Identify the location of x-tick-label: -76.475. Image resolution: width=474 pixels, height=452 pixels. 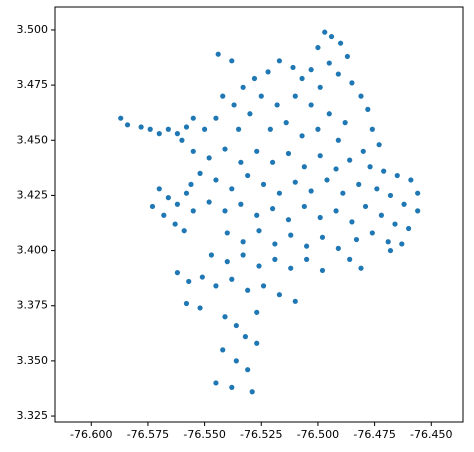
(374, 434).